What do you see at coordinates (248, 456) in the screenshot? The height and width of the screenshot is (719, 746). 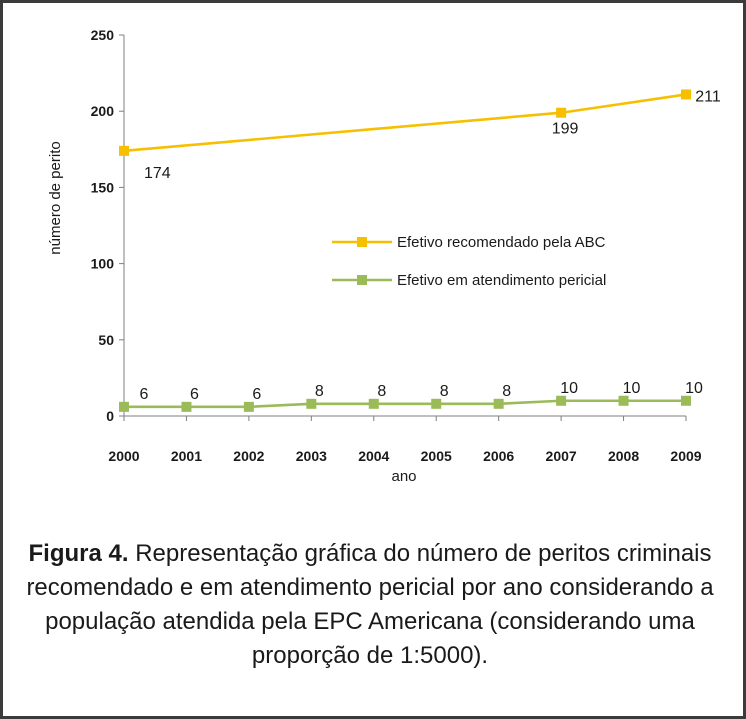 I see `x-tick-label: 2002` at bounding box center [248, 456].